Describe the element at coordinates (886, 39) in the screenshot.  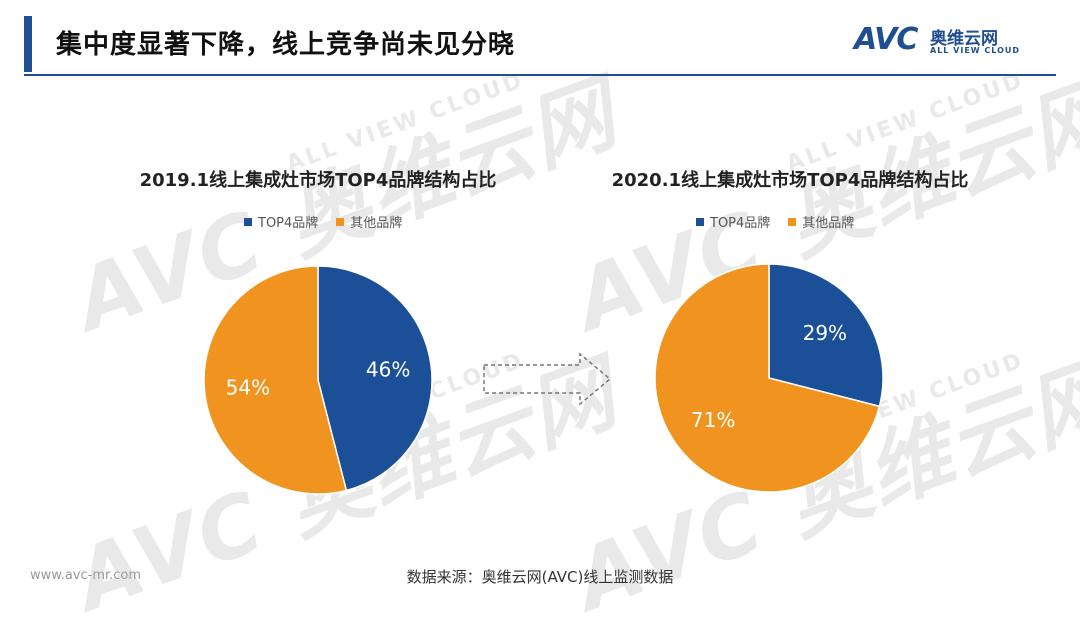
I see `logo-mark: AVC` at that location.